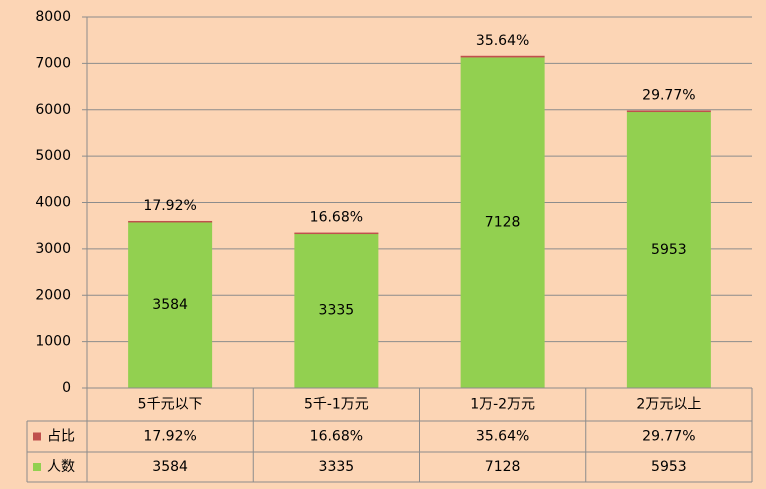 This screenshot has height=489, width=766. What do you see at coordinates (66, 388) in the screenshot?
I see `y-tick-label: 0` at bounding box center [66, 388].